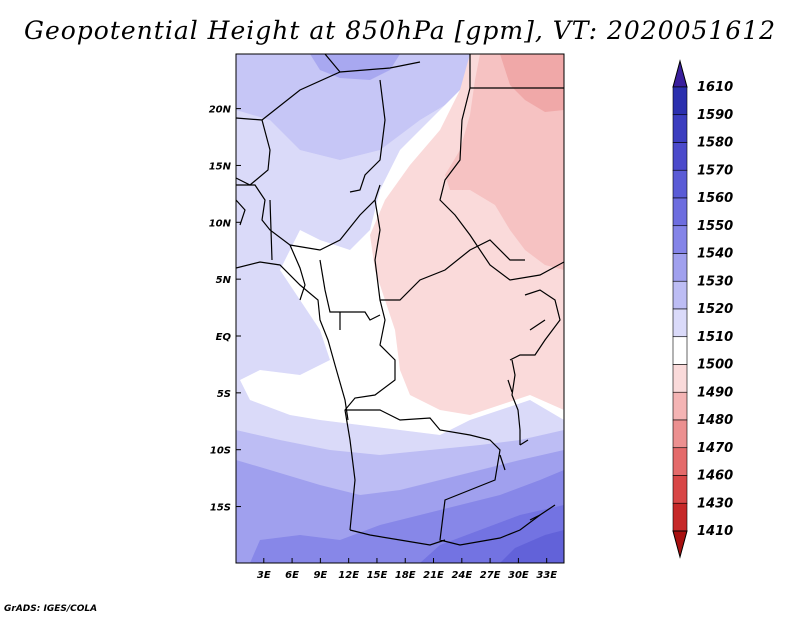 This screenshot has width=800, height=618. I want to click on y-tick-label: 20N, so click(220, 110).